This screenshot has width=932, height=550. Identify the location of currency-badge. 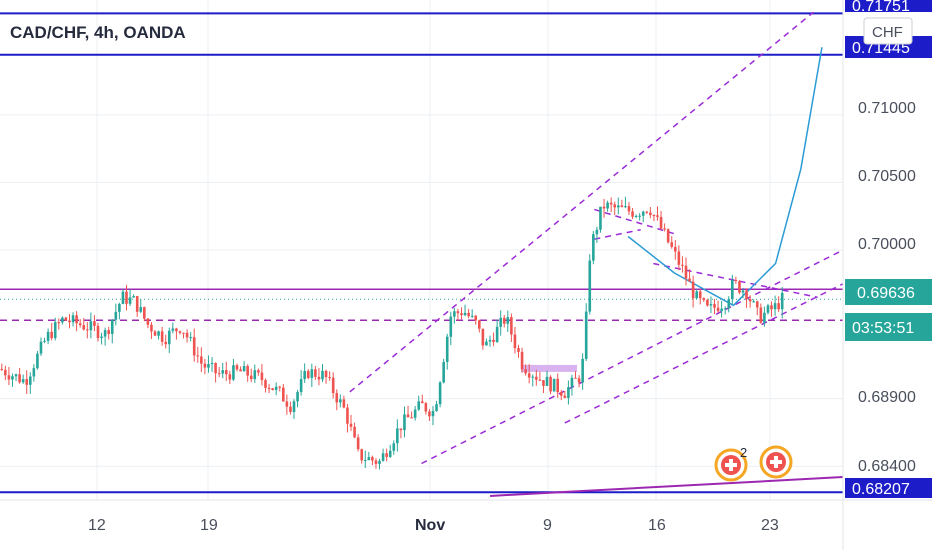
(888, 31).